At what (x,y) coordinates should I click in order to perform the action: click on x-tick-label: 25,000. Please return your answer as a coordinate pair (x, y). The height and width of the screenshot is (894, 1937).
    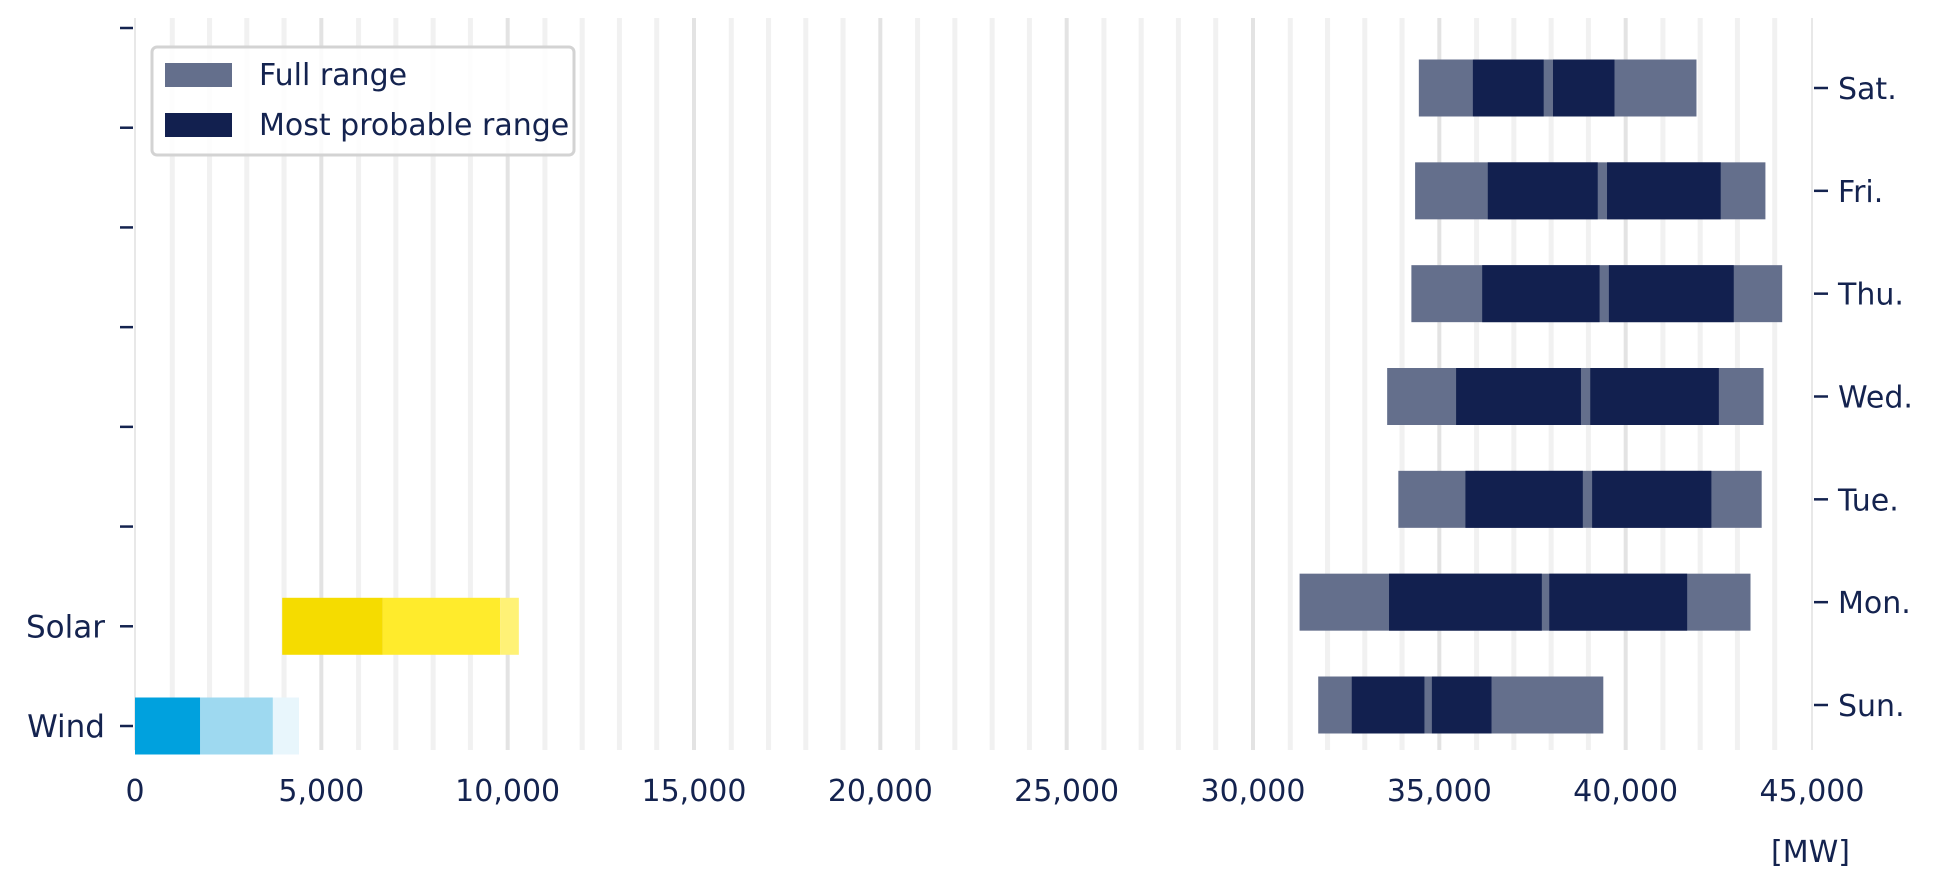
    Looking at the image, I should click on (1066, 791).